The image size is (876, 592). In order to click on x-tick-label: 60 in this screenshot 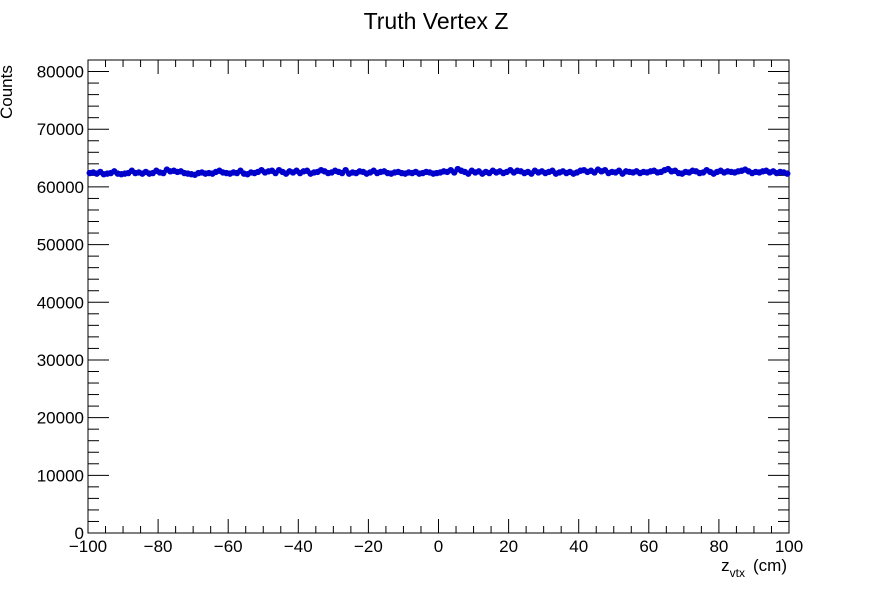, I will do `click(648, 546)`.